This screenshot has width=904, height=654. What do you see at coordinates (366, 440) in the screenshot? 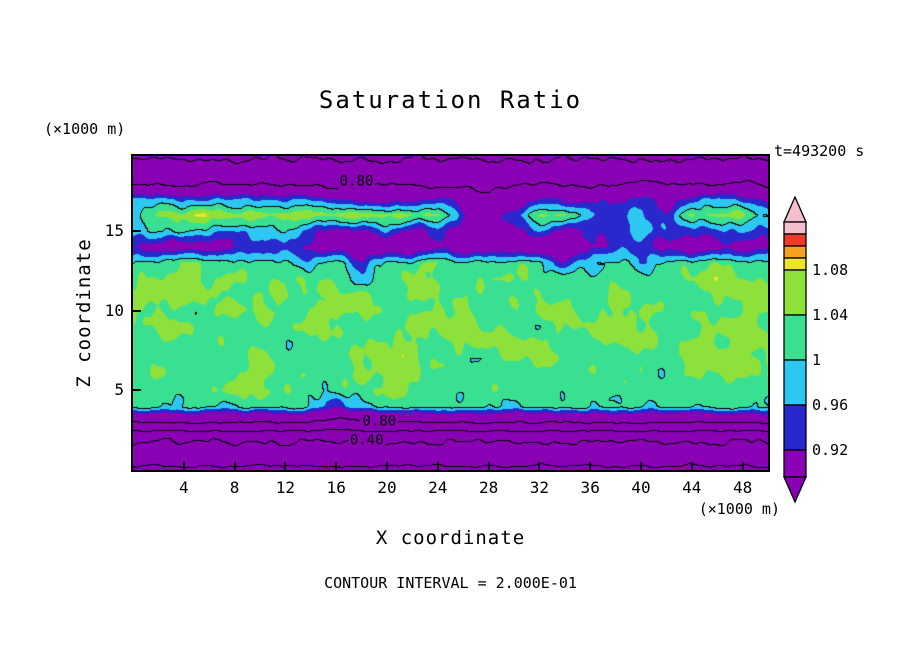
I see `contour-line-label: 0.40` at bounding box center [366, 440].